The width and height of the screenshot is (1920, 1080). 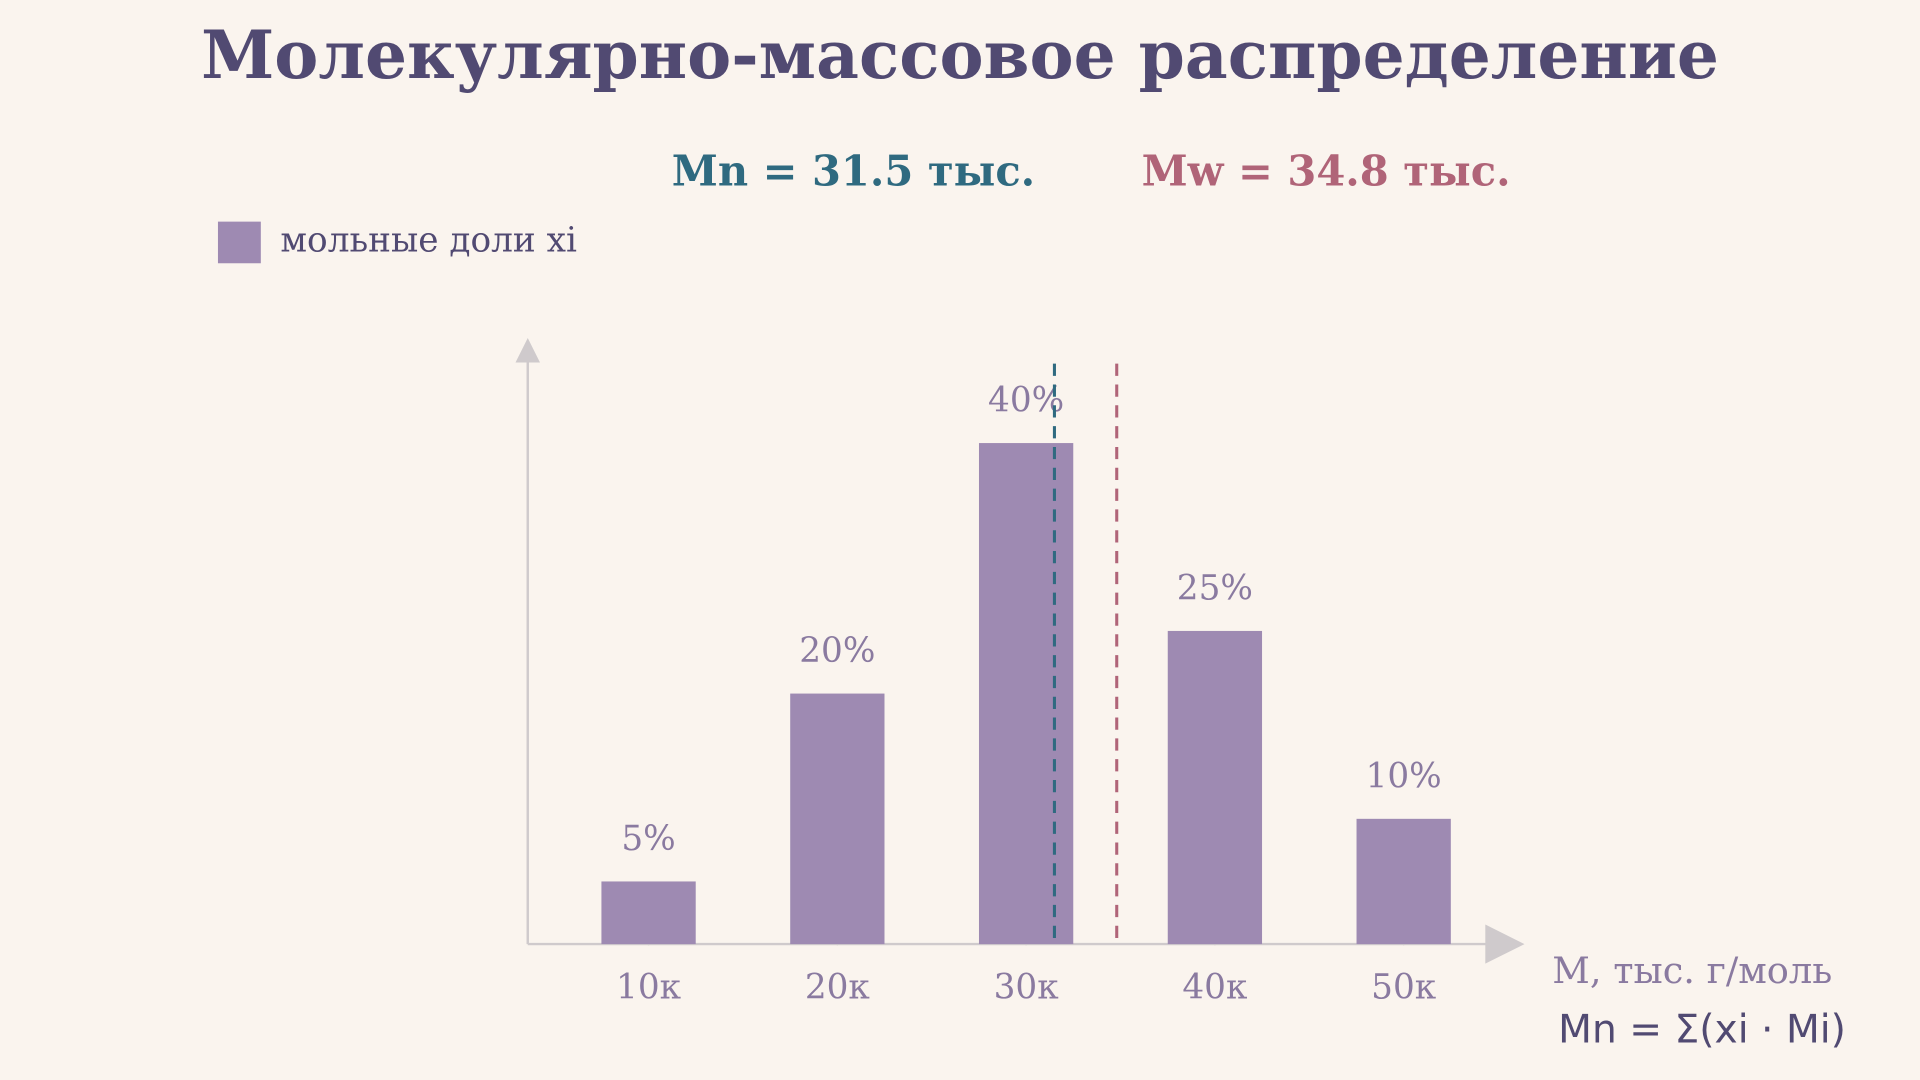 I want to click on x-tick-label: 30к, so click(x=1026, y=987).